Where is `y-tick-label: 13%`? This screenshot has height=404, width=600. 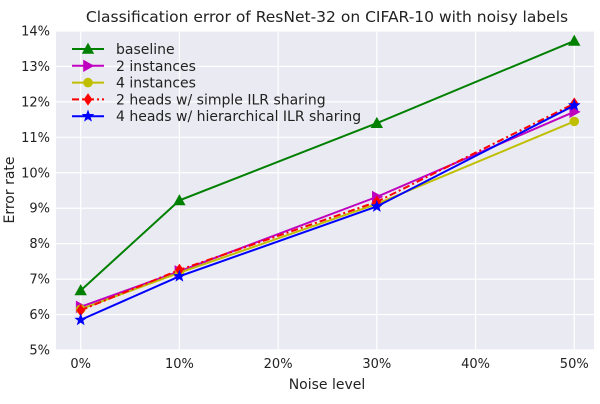 y-tick-label: 13% is located at coordinates (35, 67).